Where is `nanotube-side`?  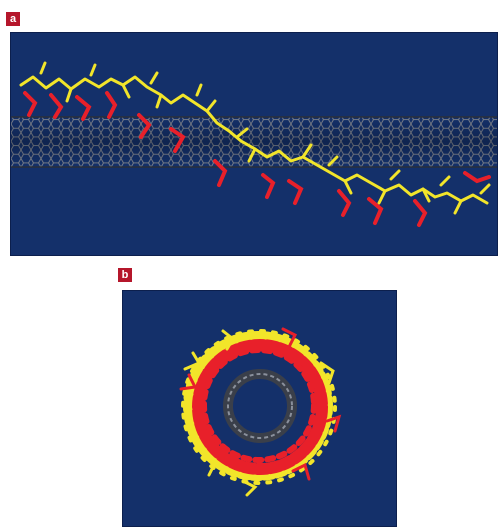 nanotube-side is located at coordinates (254, 142).